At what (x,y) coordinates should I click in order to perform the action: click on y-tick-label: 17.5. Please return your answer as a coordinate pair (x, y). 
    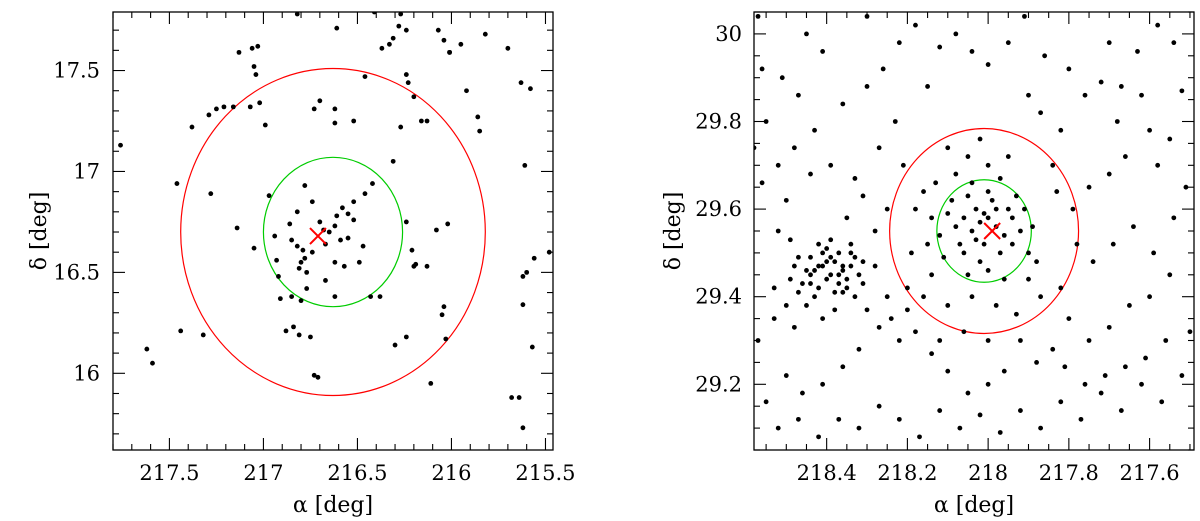
    Looking at the image, I should click on (76, 71).